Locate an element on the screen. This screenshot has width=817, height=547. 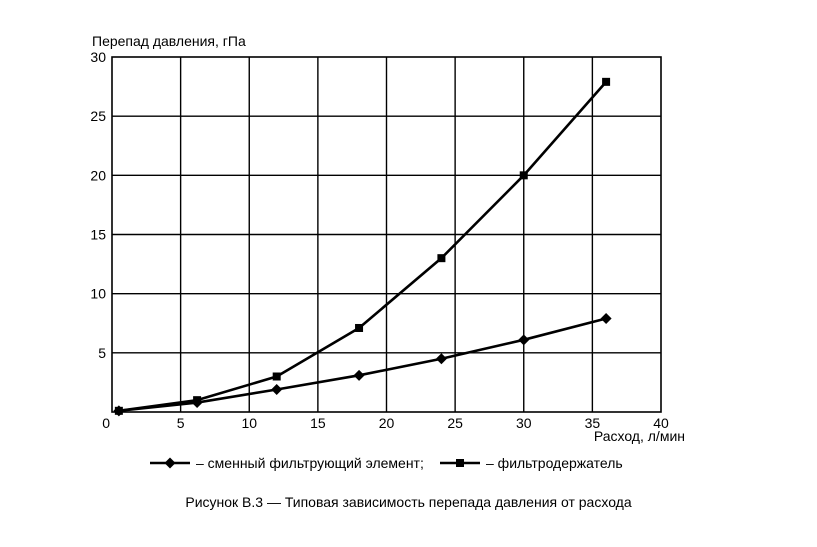
x-tick-label: 20 is located at coordinates (387, 423).